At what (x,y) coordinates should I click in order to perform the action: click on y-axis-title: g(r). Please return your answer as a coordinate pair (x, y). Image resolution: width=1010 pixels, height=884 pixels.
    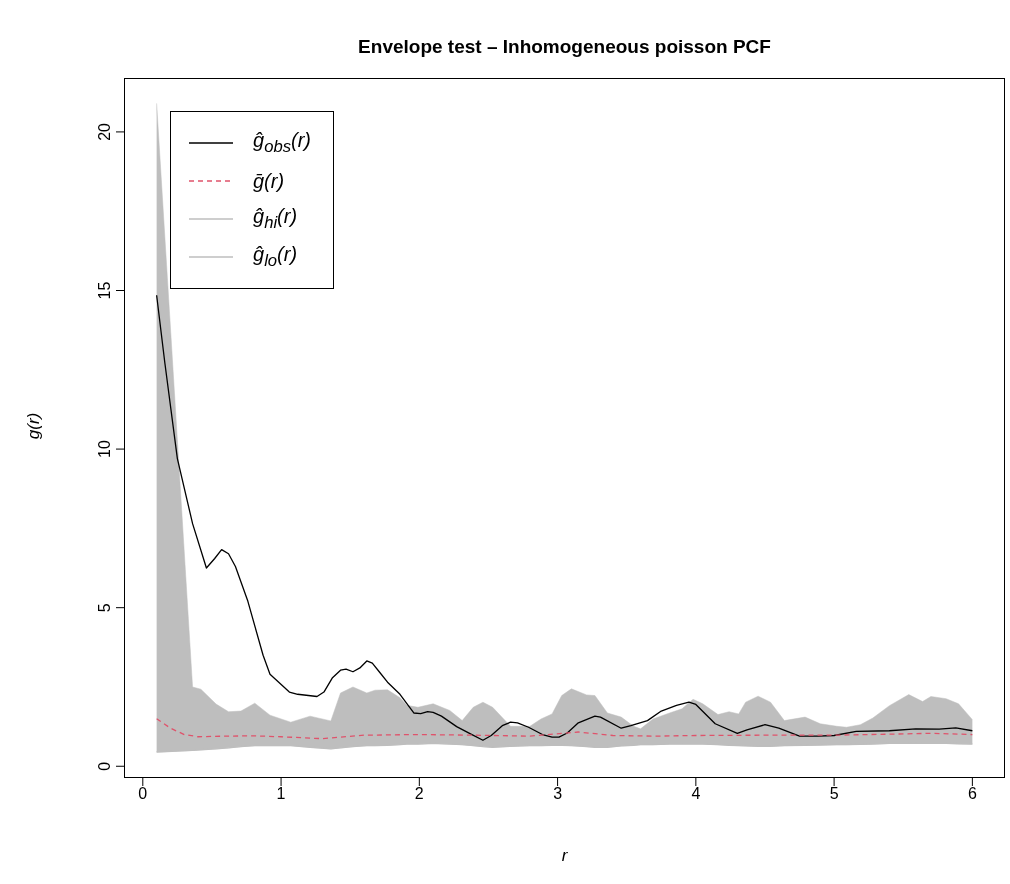
    Looking at the image, I should click on (34, 426).